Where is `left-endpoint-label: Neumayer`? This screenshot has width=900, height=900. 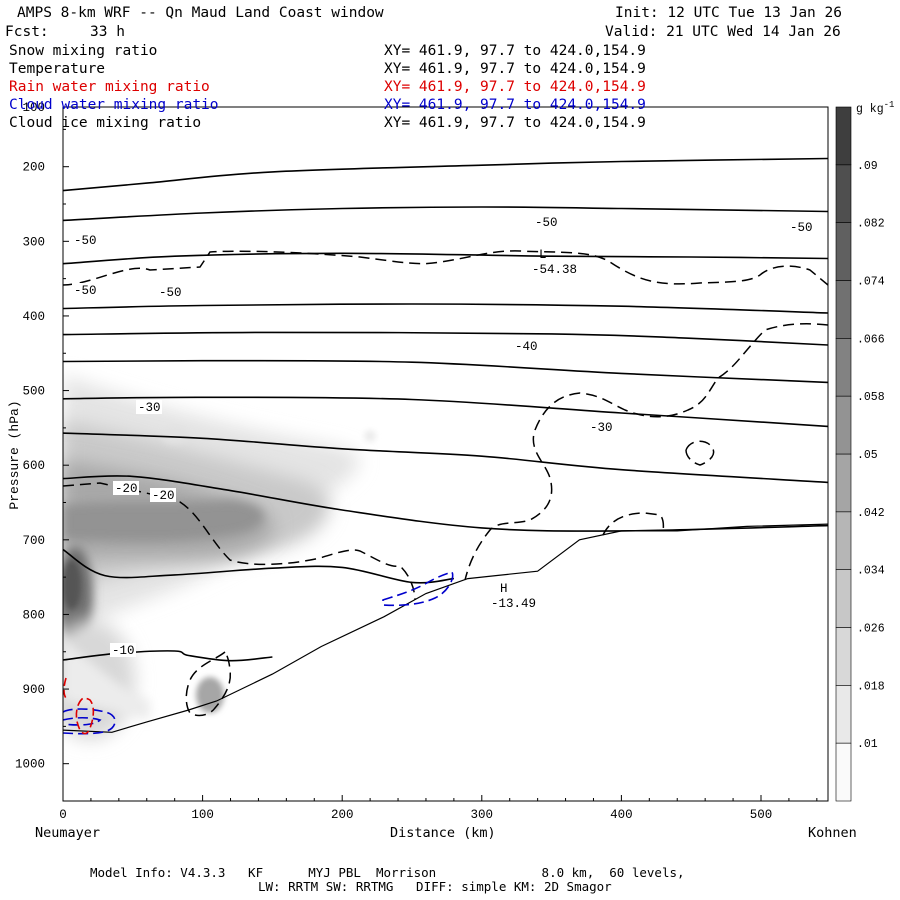 left-endpoint-label: Neumayer is located at coordinates (68, 833).